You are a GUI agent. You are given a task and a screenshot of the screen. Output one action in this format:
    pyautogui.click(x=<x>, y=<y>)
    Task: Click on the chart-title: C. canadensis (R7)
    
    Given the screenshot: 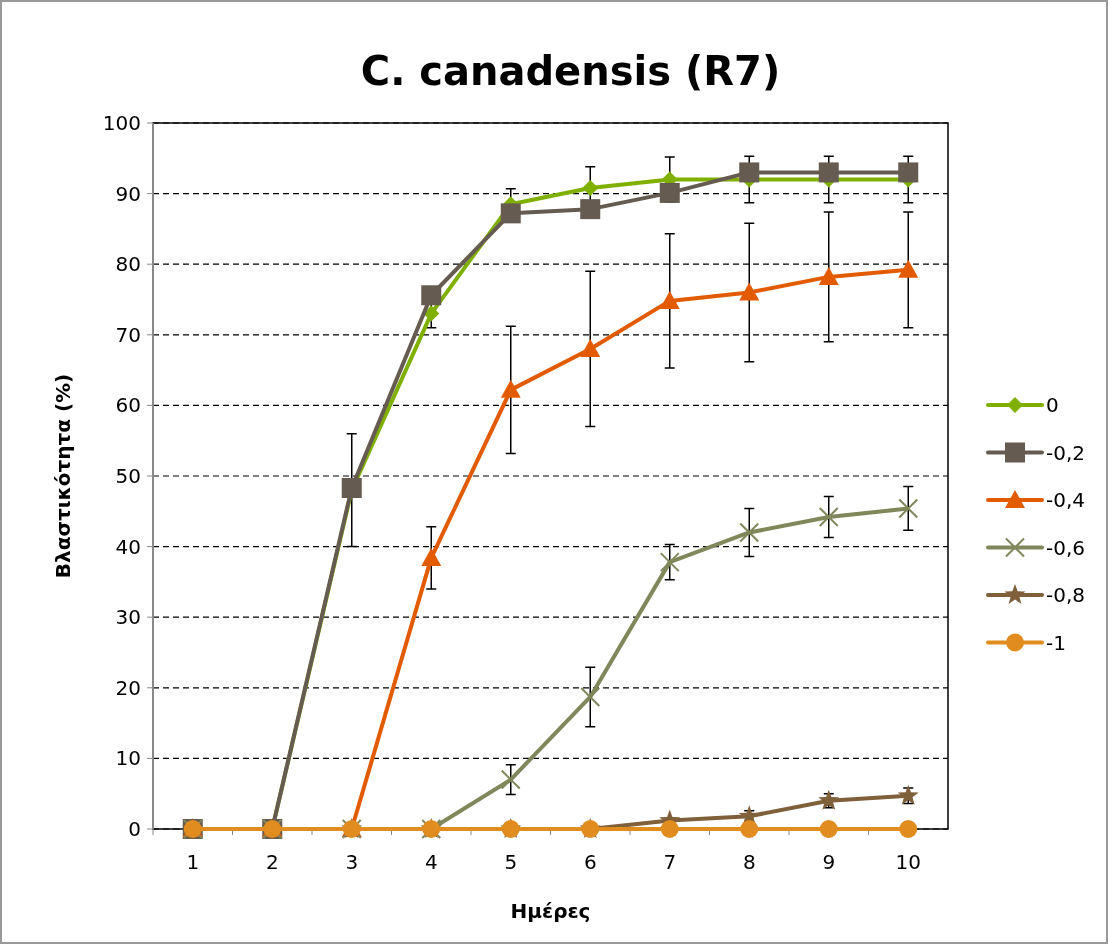 What is the action you would take?
    pyautogui.click(x=570, y=71)
    